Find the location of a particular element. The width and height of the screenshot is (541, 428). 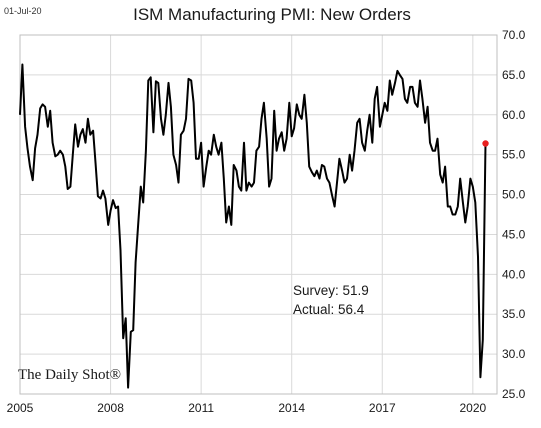

x-tick-label: 2017 is located at coordinates (382, 408).